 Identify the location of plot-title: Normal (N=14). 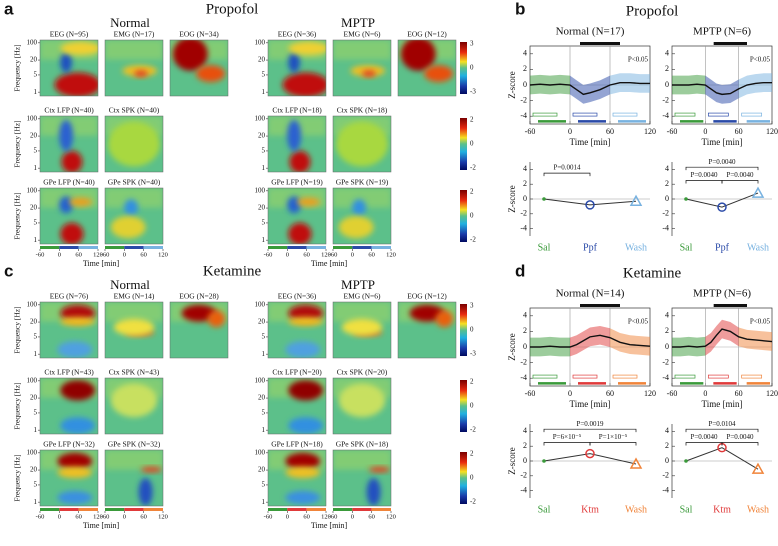
(590, 294).